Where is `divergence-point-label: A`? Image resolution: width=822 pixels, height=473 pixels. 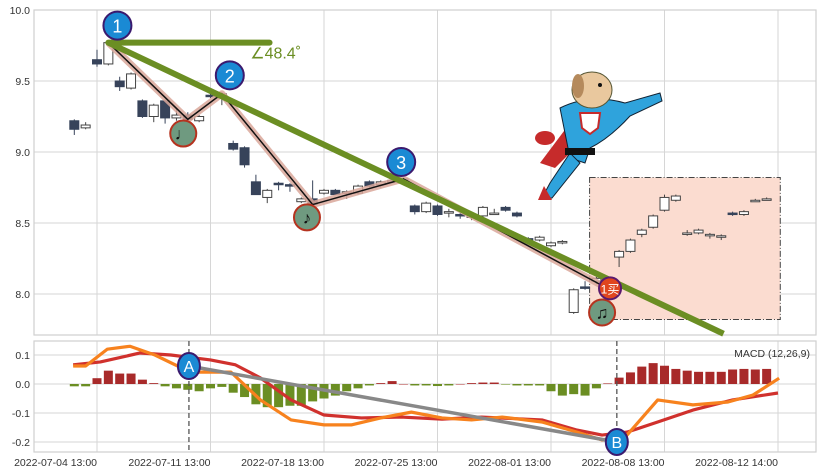
divergence-point-label: A is located at coordinates (189, 367).